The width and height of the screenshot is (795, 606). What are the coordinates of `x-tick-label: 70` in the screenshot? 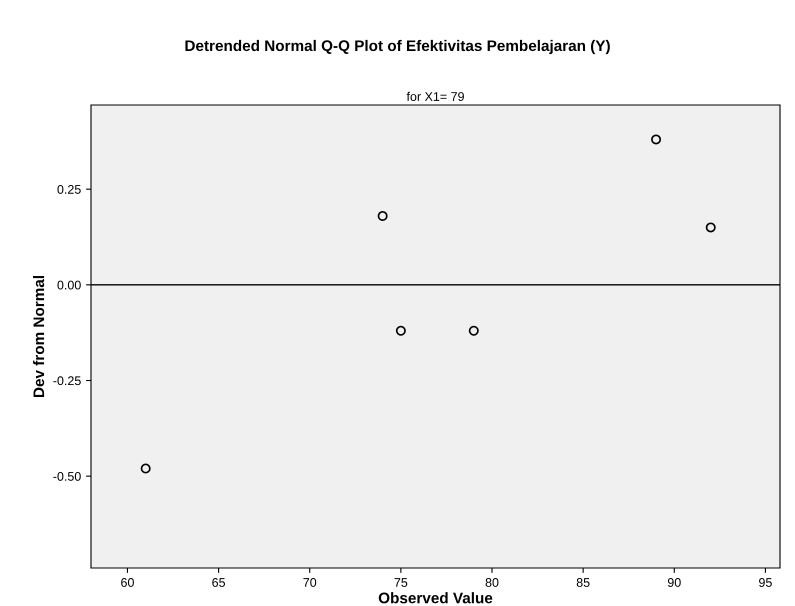 It's located at (309, 582).